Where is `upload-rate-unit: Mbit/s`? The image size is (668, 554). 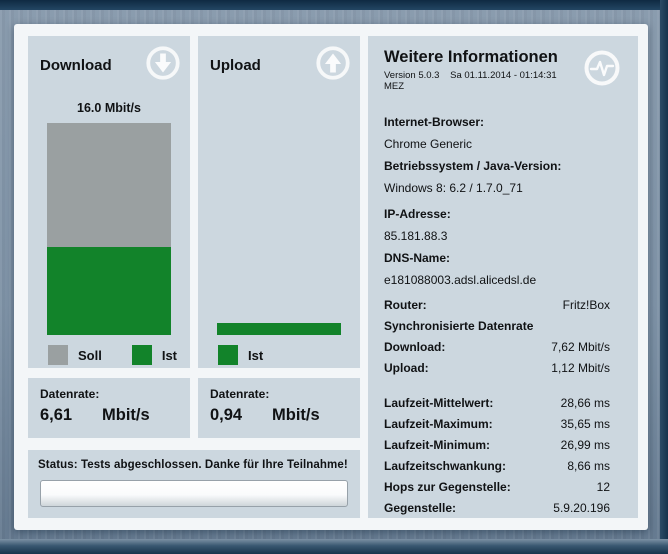
upload-rate-unit: Mbit/s is located at coordinates (296, 415).